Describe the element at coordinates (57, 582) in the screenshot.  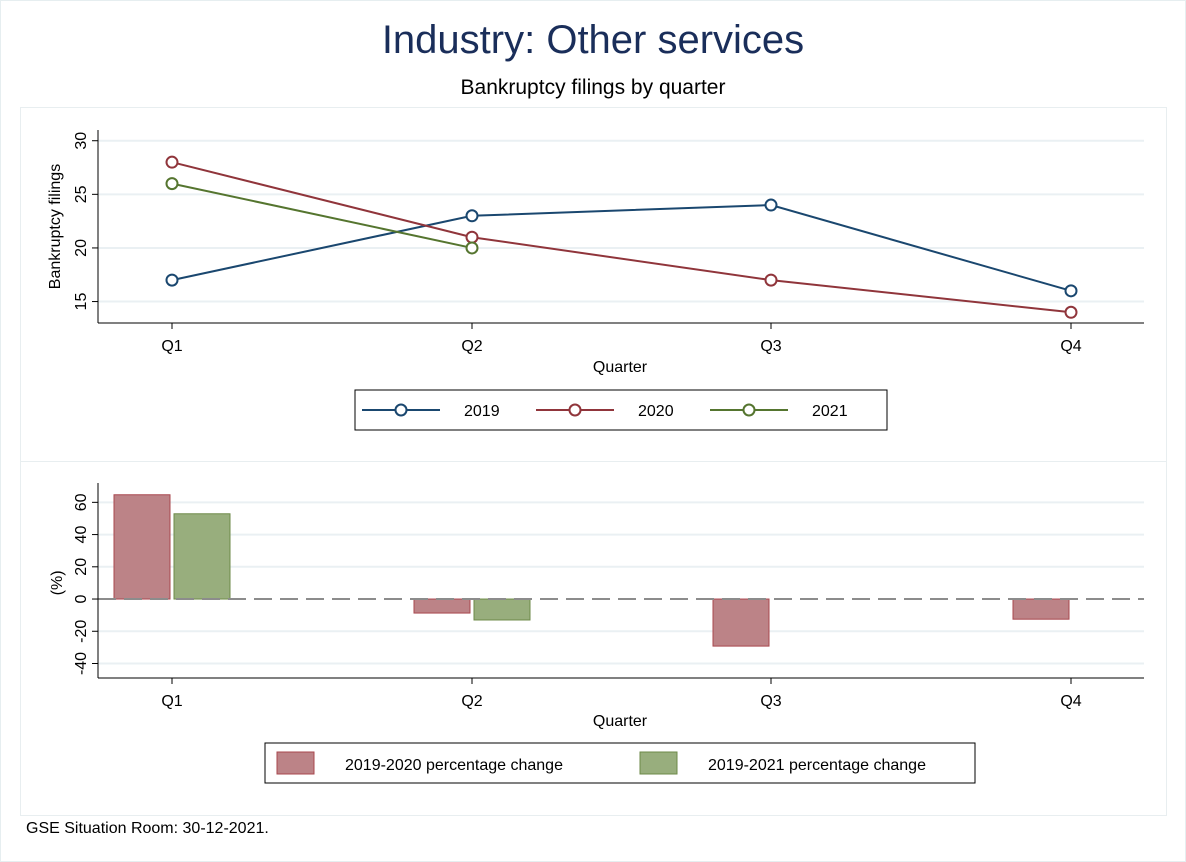
I see `y-axis-label: (%)` at that location.